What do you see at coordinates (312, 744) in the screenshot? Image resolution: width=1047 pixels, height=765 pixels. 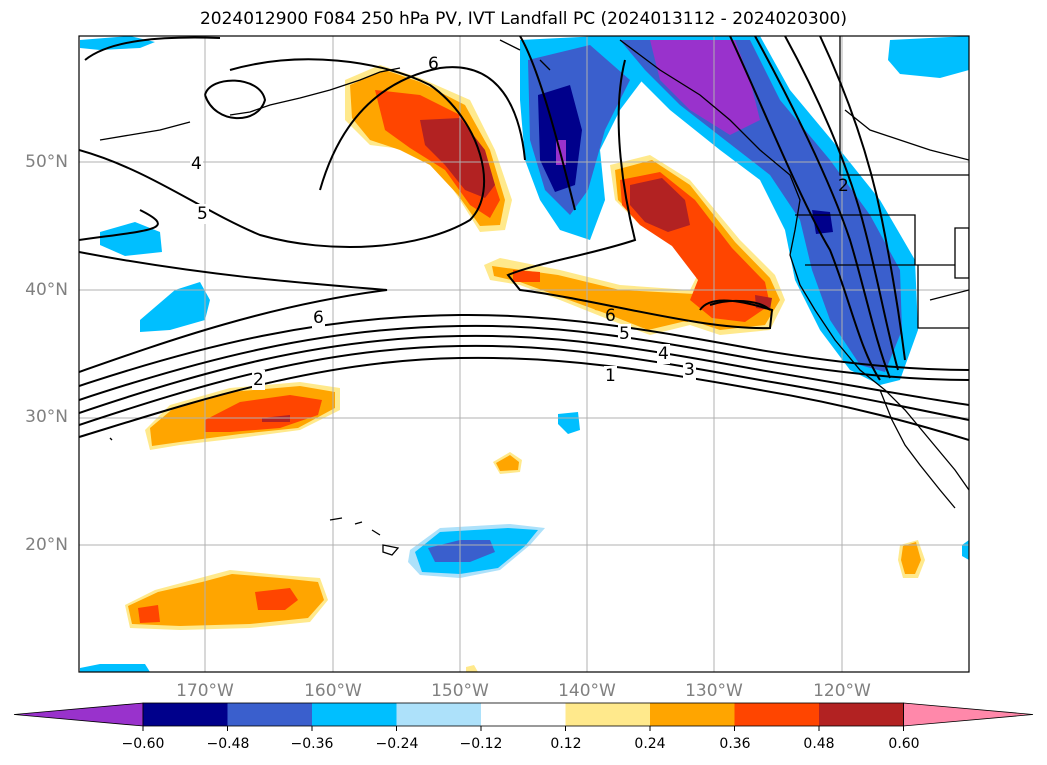 I see `colorbar-tick: −0.36` at bounding box center [312, 744].